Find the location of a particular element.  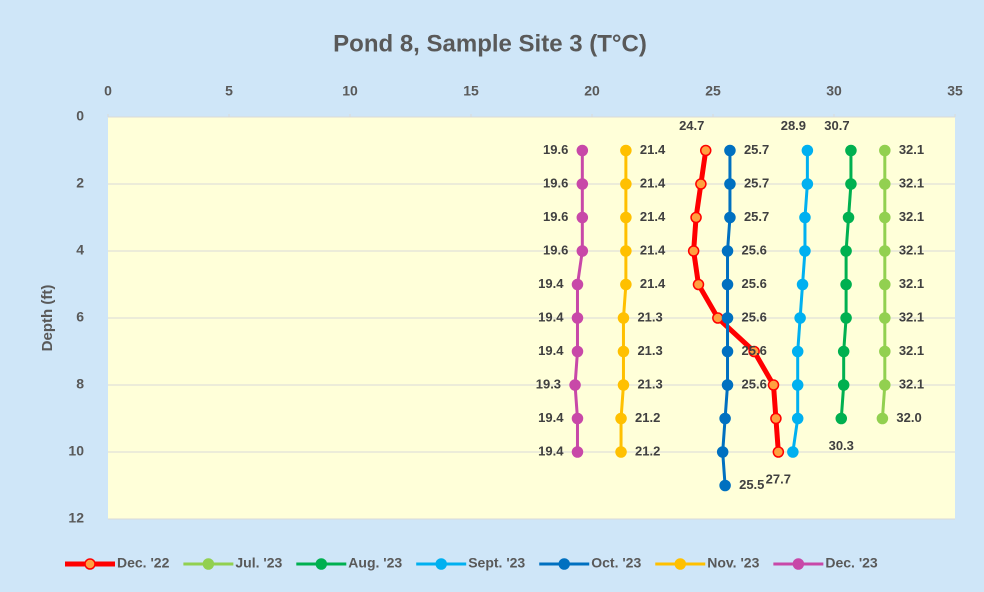

data-label: 32.0 is located at coordinates (908, 417).